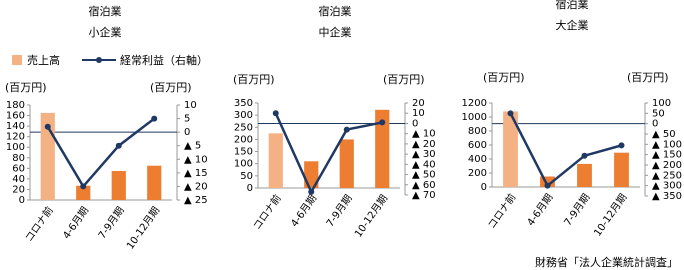  Describe the element at coordinates (667, 155) in the screenshot. I see `y2-tick-label: ▲ 150` at that location.